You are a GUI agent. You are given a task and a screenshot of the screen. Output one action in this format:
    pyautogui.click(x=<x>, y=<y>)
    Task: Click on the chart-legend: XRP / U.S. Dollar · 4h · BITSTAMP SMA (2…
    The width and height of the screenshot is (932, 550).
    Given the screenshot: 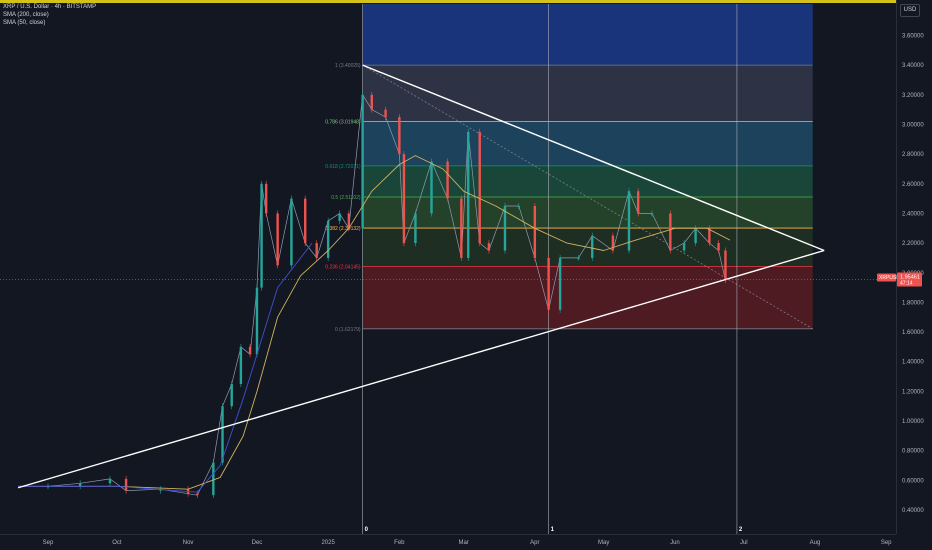 What is the action you would take?
    pyautogui.click(x=49, y=15)
    